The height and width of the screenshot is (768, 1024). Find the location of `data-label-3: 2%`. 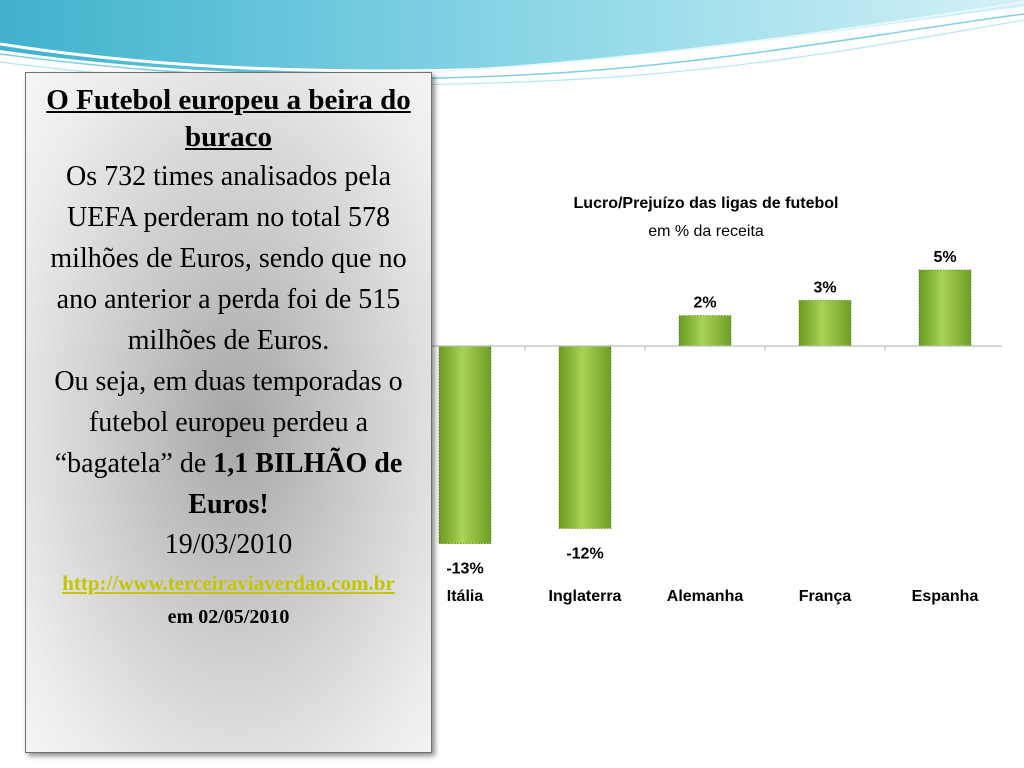

data-label-3: 2% is located at coordinates (704, 303).